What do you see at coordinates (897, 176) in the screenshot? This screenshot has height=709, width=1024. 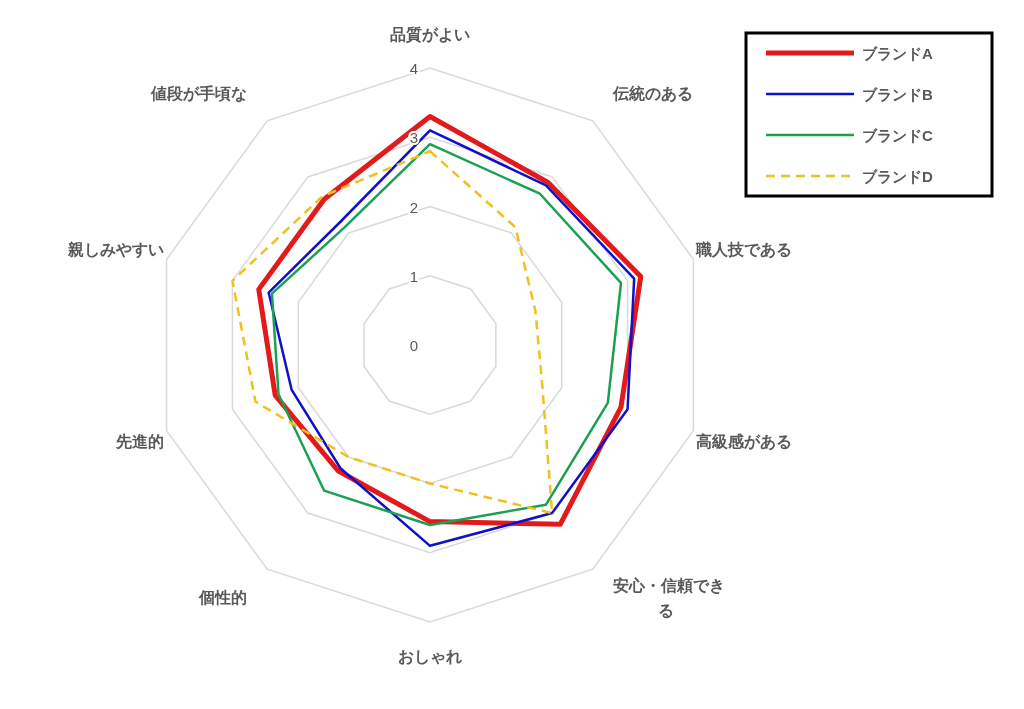 I see `legend-label: ブランドD` at bounding box center [897, 176].